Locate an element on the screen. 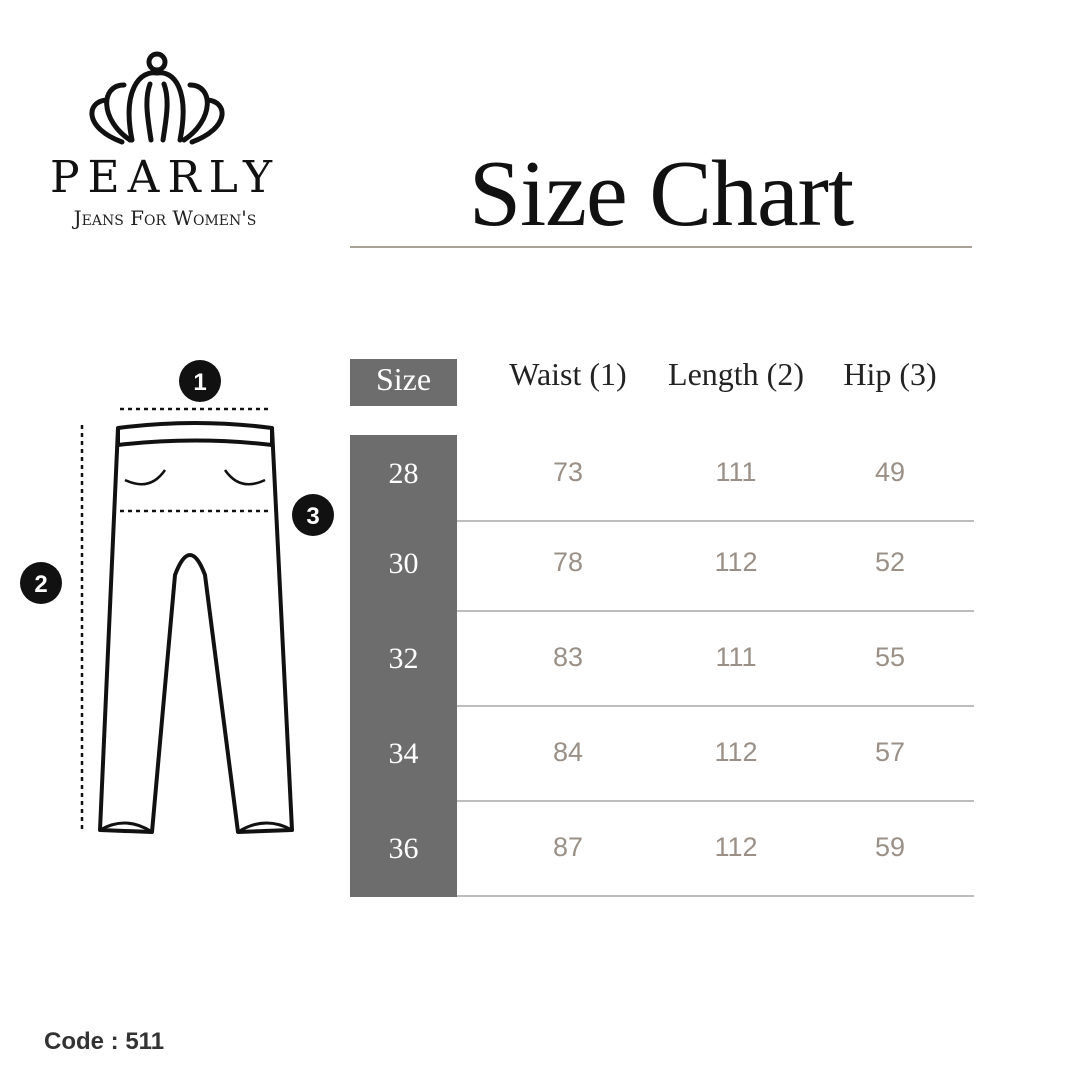  size-column is located at coordinates (403, 666).